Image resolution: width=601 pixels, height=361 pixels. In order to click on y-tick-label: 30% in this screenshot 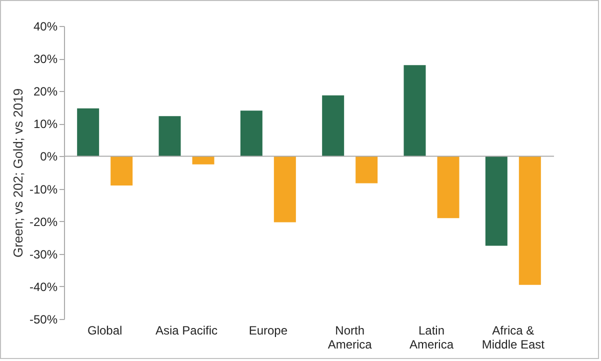, I will do `click(45, 59)`.